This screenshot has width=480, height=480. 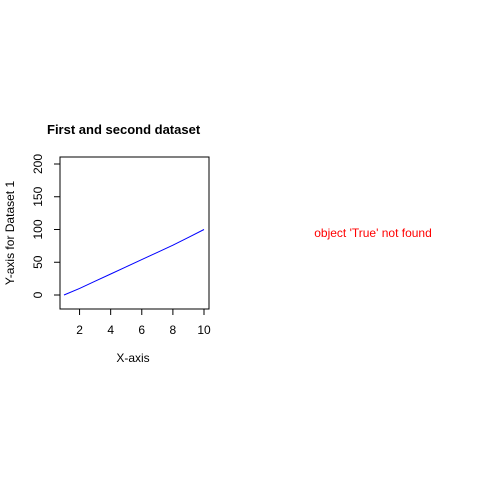 What do you see at coordinates (79, 330) in the screenshot?
I see `x-tick-label: 2` at bounding box center [79, 330].